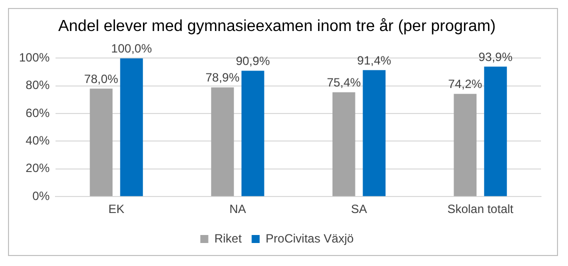  I want to click on y-tick-label: 20%, so click(38, 168).